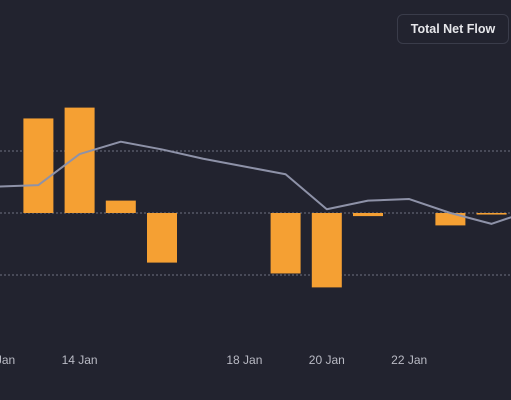 The image size is (511, 400). What do you see at coordinates (453, 29) in the screenshot?
I see `legend-total-net-flow-button: Total Net Flow` at bounding box center [453, 29].